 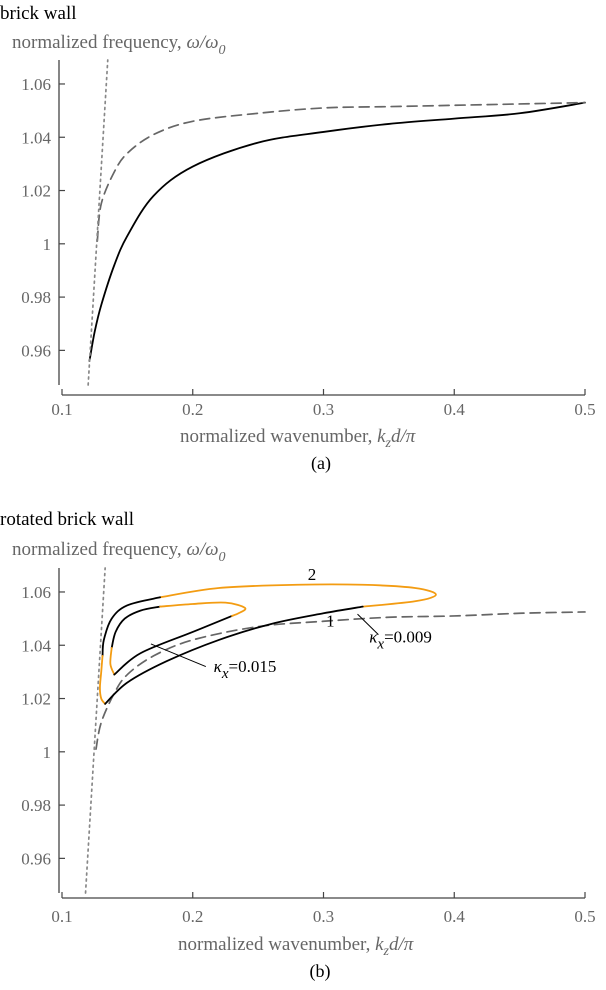 What do you see at coordinates (245, 669) in the screenshot?
I see `annotation-label: κx=0.015` at bounding box center [245, 669].